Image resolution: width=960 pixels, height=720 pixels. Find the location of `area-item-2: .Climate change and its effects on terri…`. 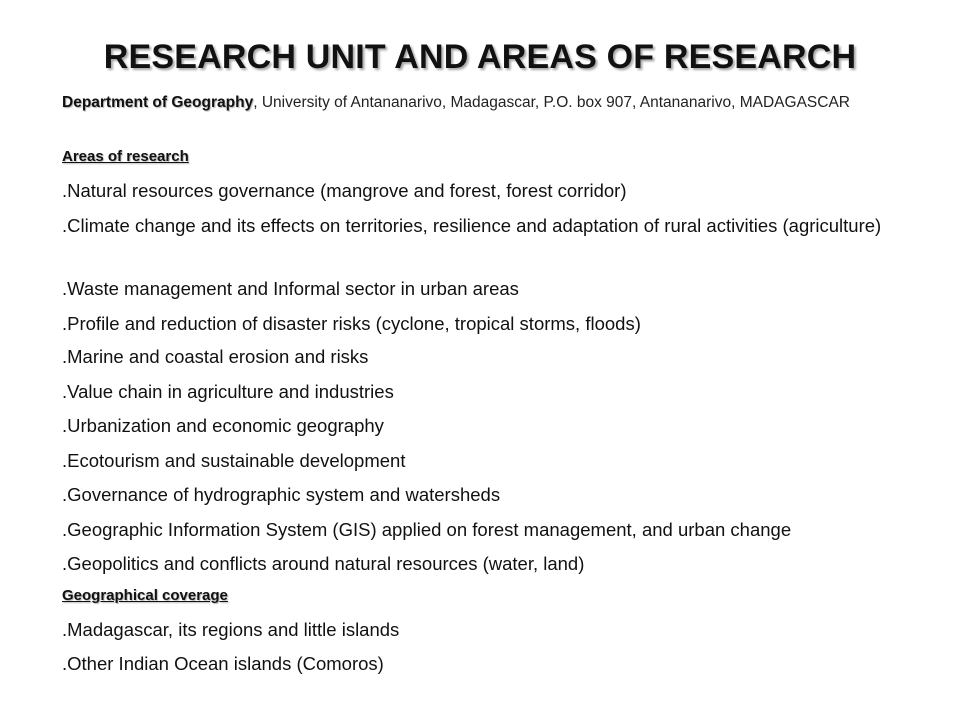

area-item-2: .Climate change and its effects on terri… is located at coordinates (472, 225).